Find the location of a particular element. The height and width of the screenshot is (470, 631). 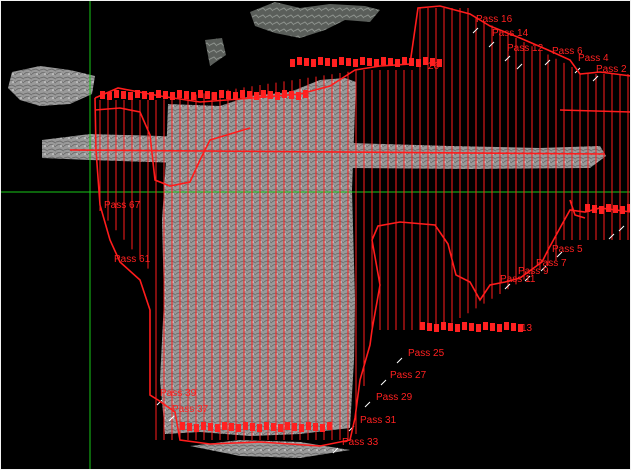

pass-label-12: Pass 12 is located at coordinates (525, 48).